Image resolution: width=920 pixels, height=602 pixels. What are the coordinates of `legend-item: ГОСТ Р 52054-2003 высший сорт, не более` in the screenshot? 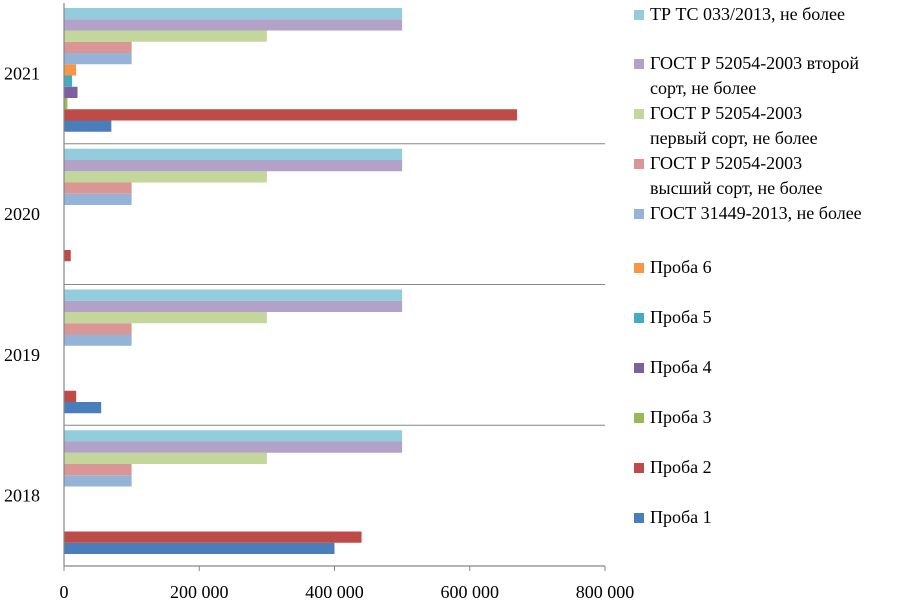 It's located at (728, 176).